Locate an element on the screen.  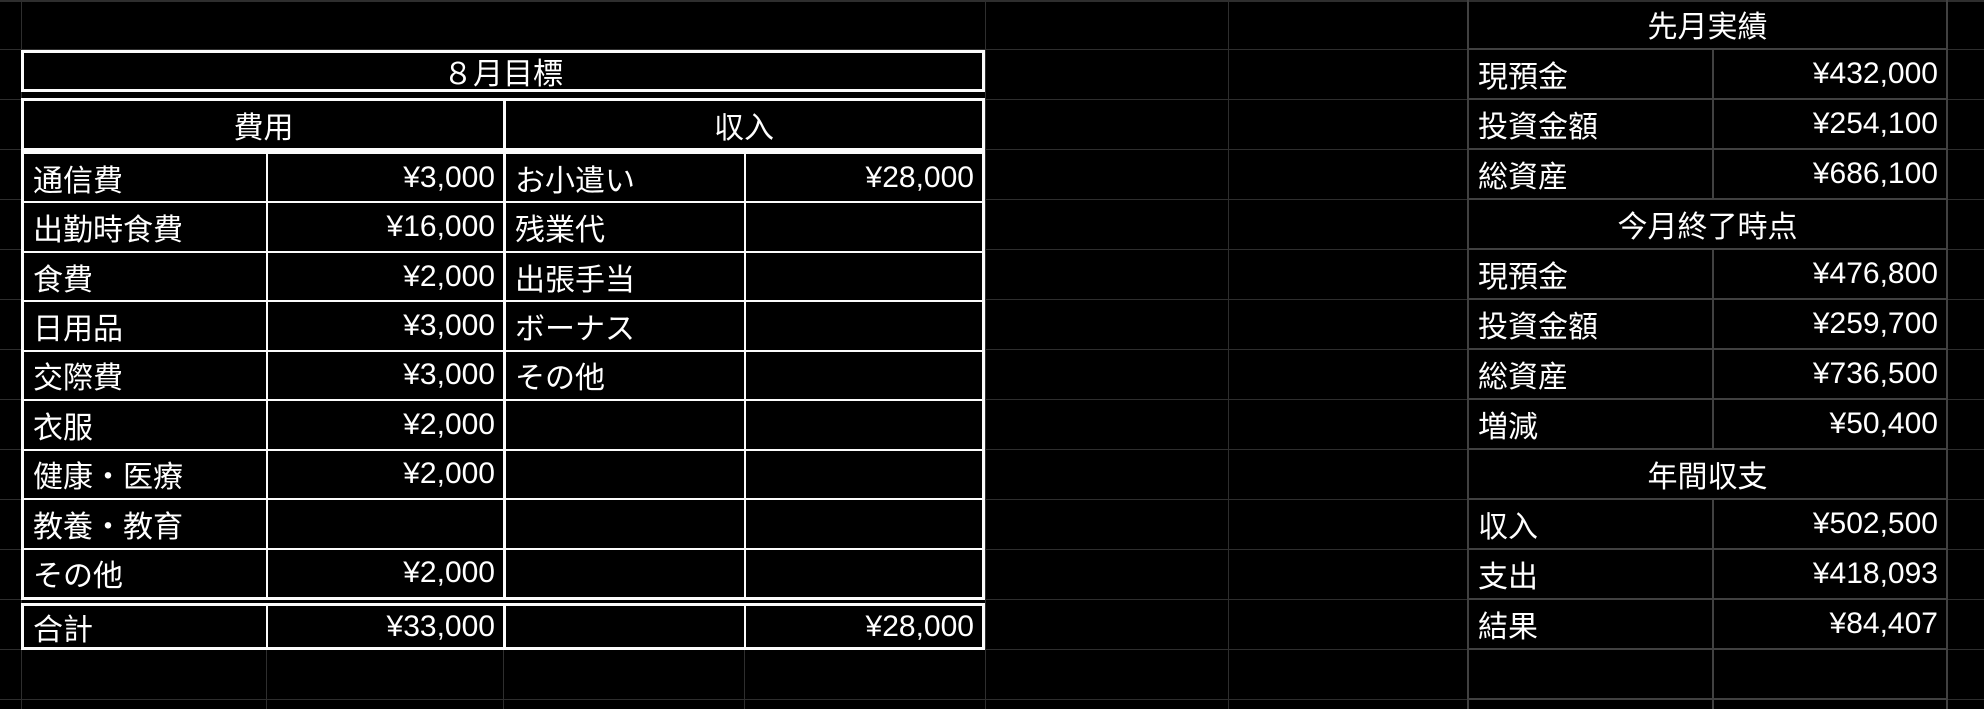
income-label-cell: お小遣い is located at coordinates (623, 178).